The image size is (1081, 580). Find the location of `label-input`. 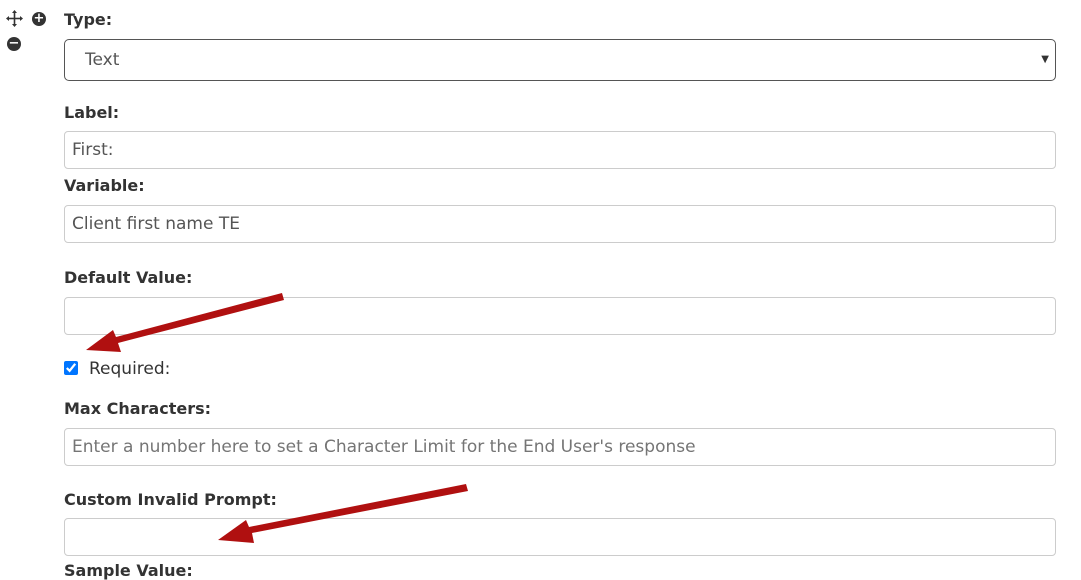

label-input is located at coordinates (560, 150).